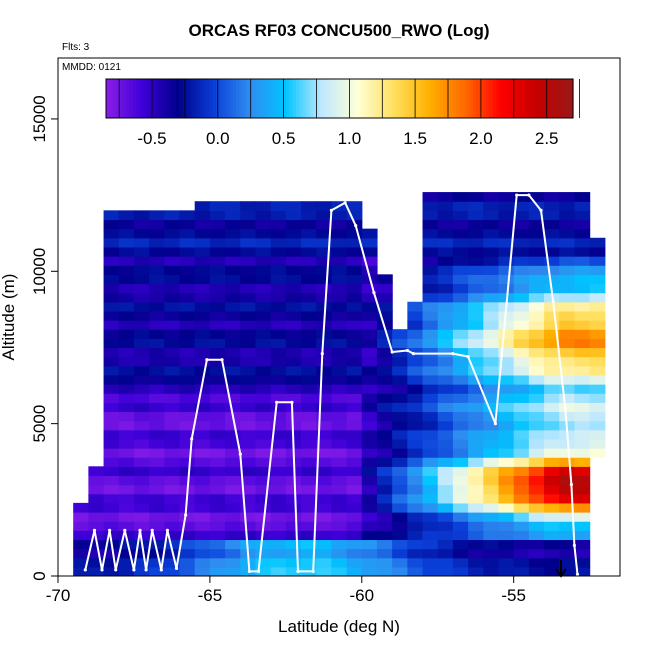  What do you see at coordinates (561, 569) in the screenshot?
I see `track-end-arrow-icon` at bounding box center [561, 569].